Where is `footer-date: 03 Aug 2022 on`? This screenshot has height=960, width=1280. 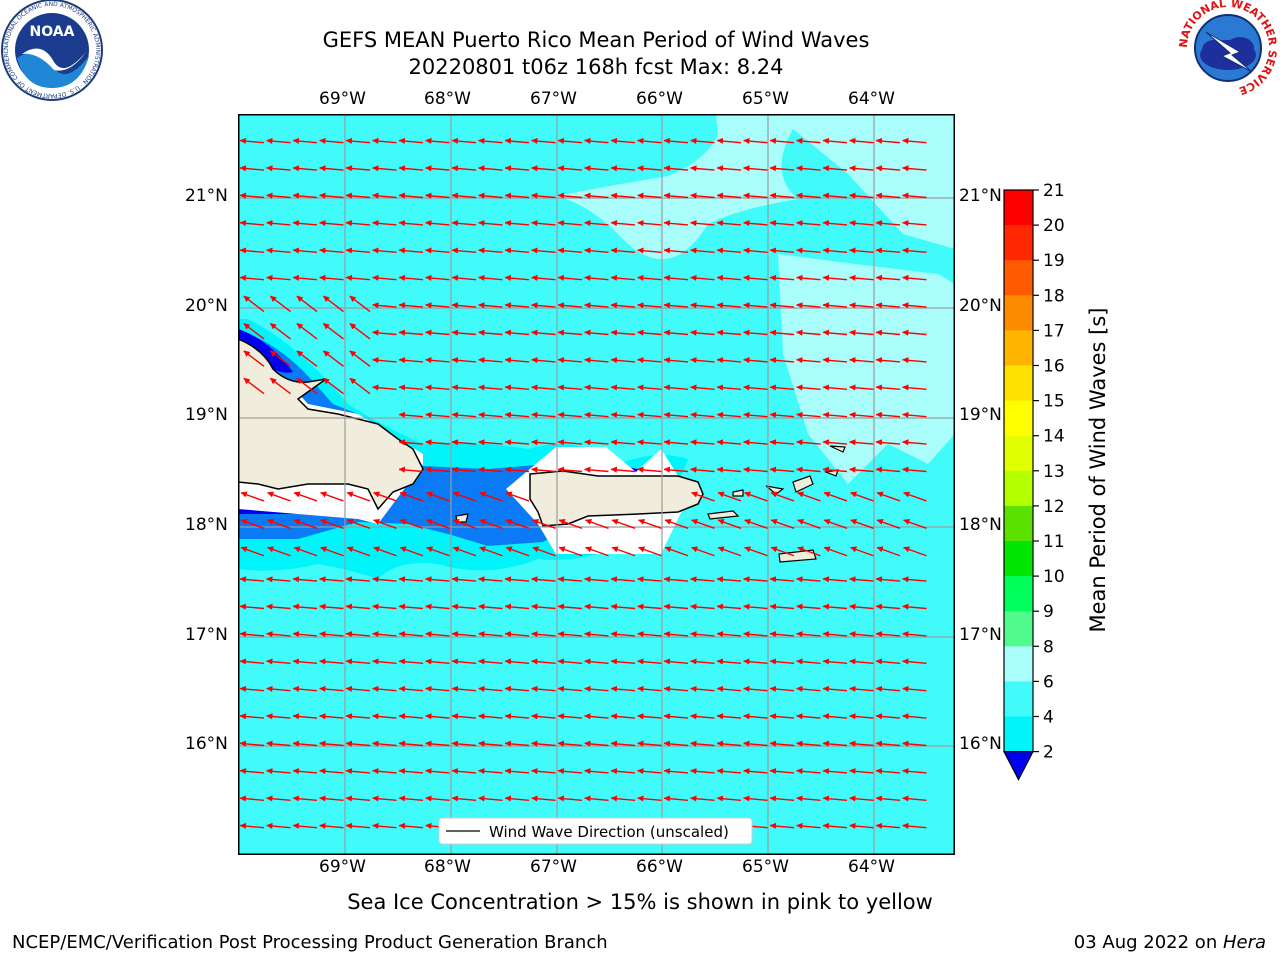 footer-date: 03 Aug 2022 on is located at coordinates (1148, 942).